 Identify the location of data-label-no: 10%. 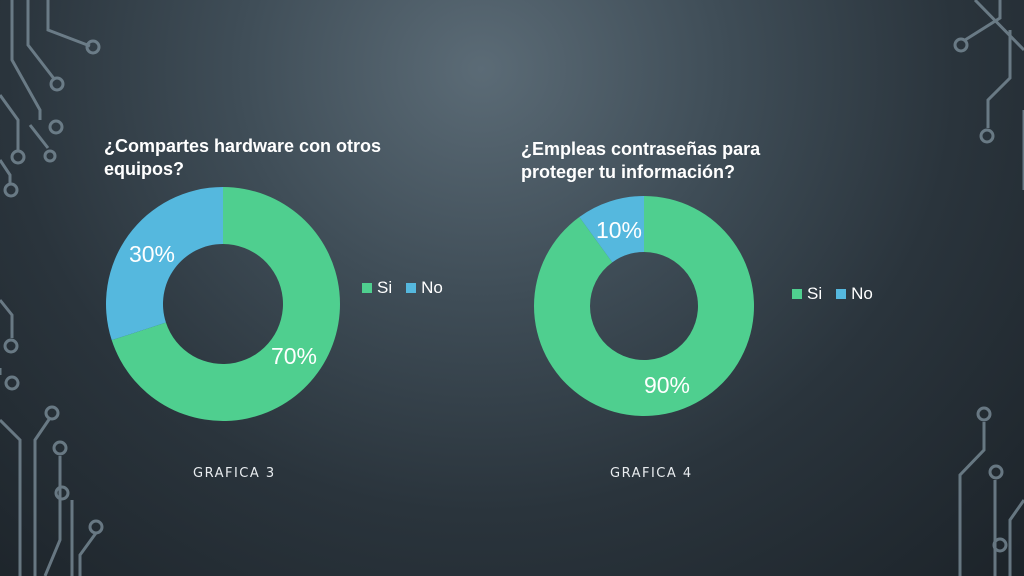
(619, 230).